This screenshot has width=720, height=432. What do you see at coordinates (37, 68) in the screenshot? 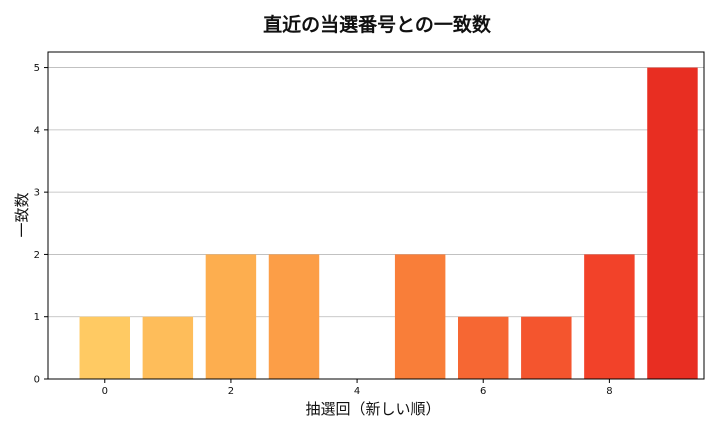
I see `y-tick-label: 5` at bounding box center [37, 68].